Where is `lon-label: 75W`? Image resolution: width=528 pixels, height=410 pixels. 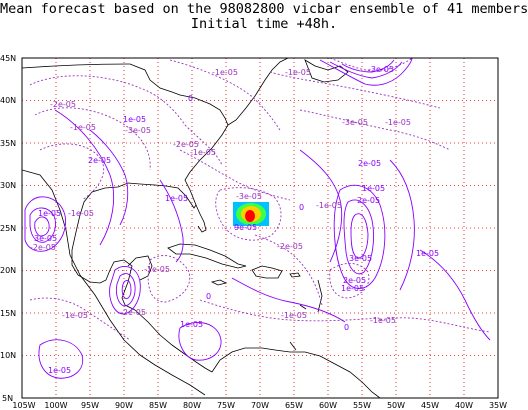 lon-label: 75W is located at coordinates (226, 405).